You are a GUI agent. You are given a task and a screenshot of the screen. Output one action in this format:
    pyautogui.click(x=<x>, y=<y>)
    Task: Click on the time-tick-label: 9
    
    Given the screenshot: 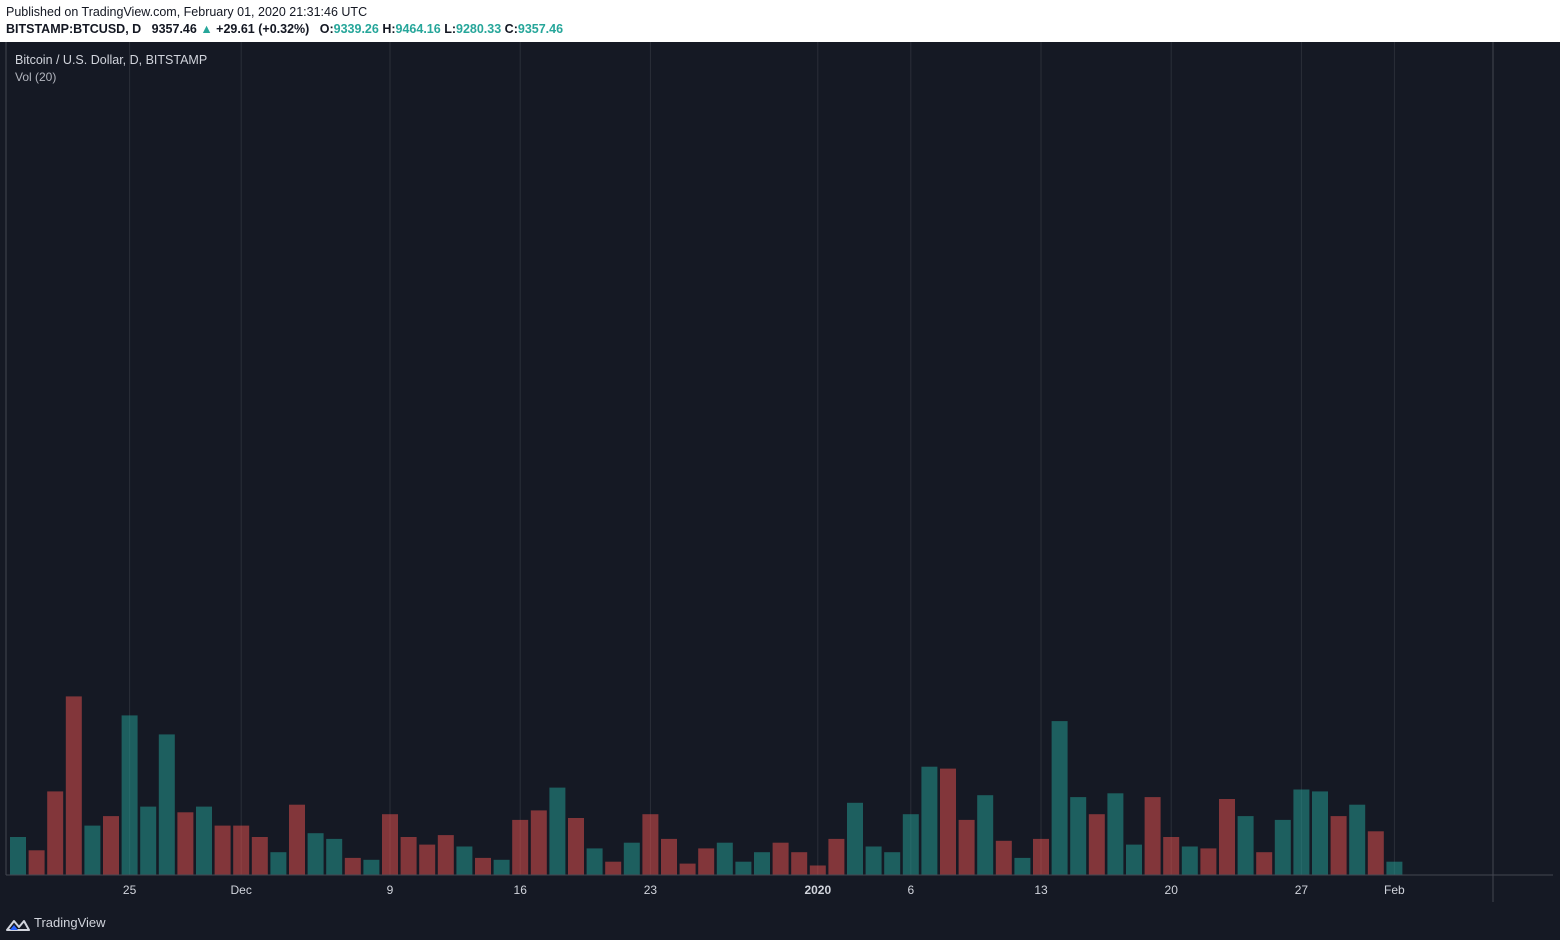 What is the action you would take?
    pyautogui.click(x=390, y=890)
    